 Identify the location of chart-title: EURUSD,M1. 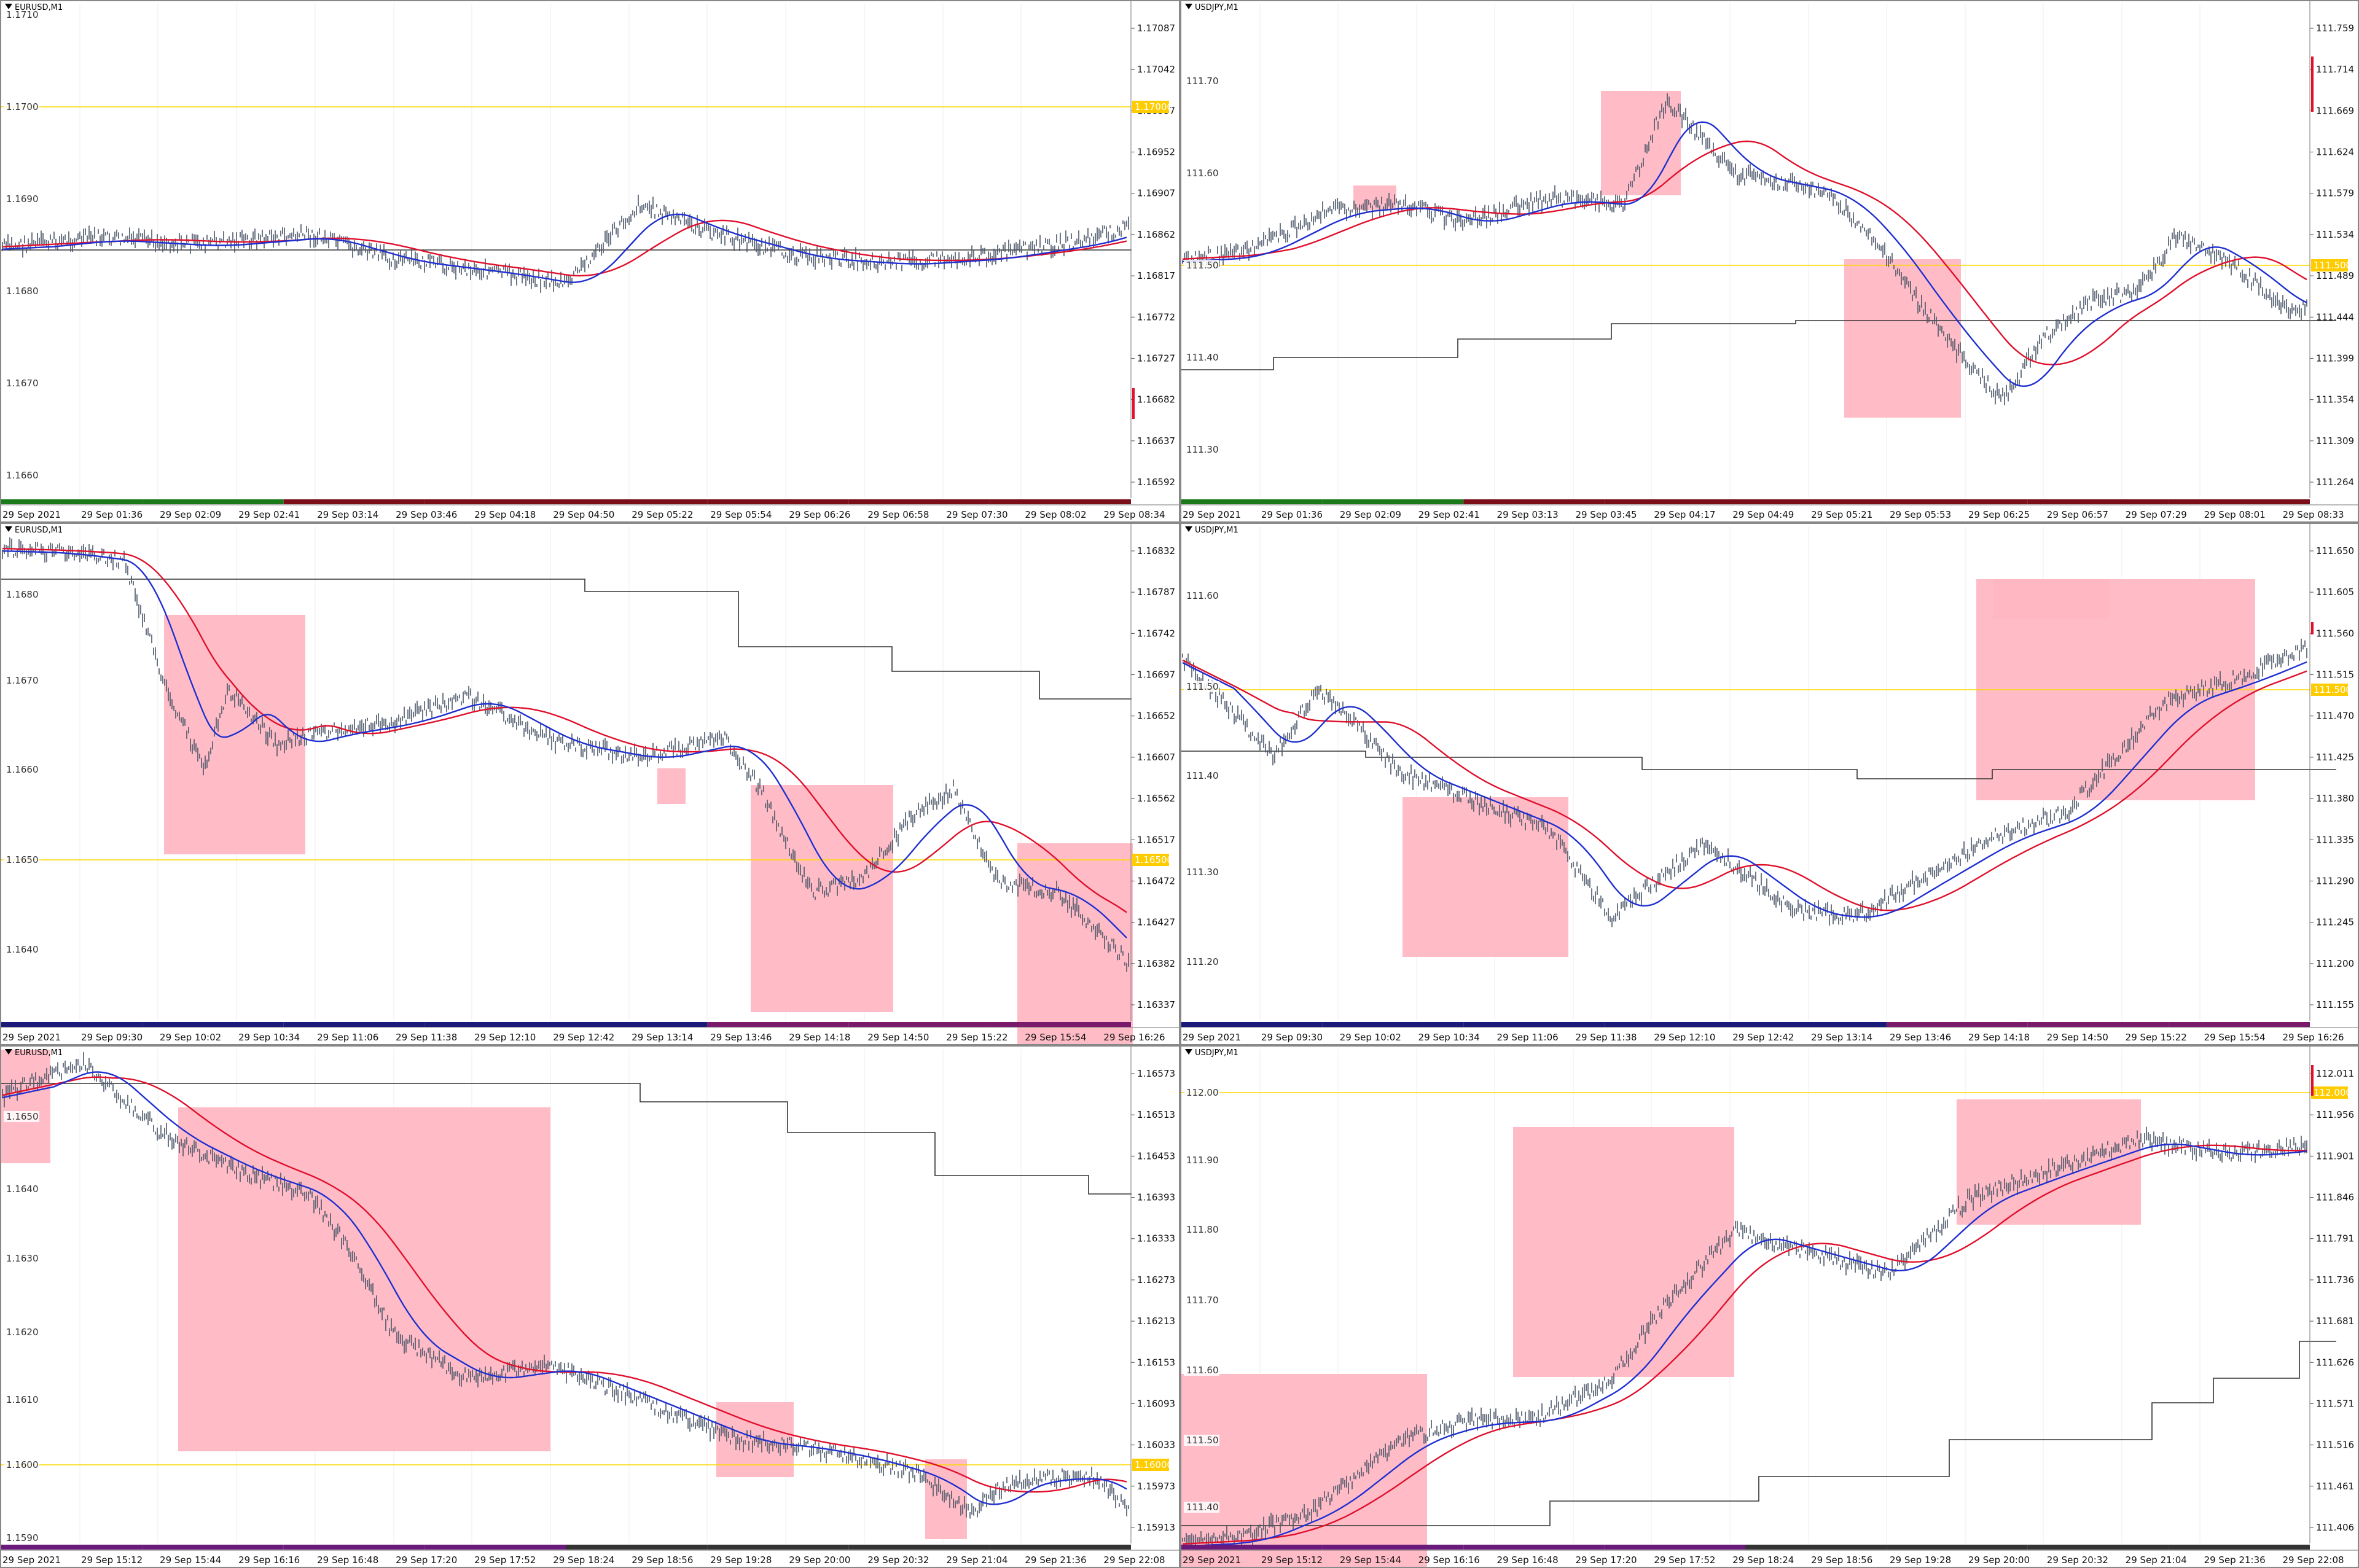
(34, 8).